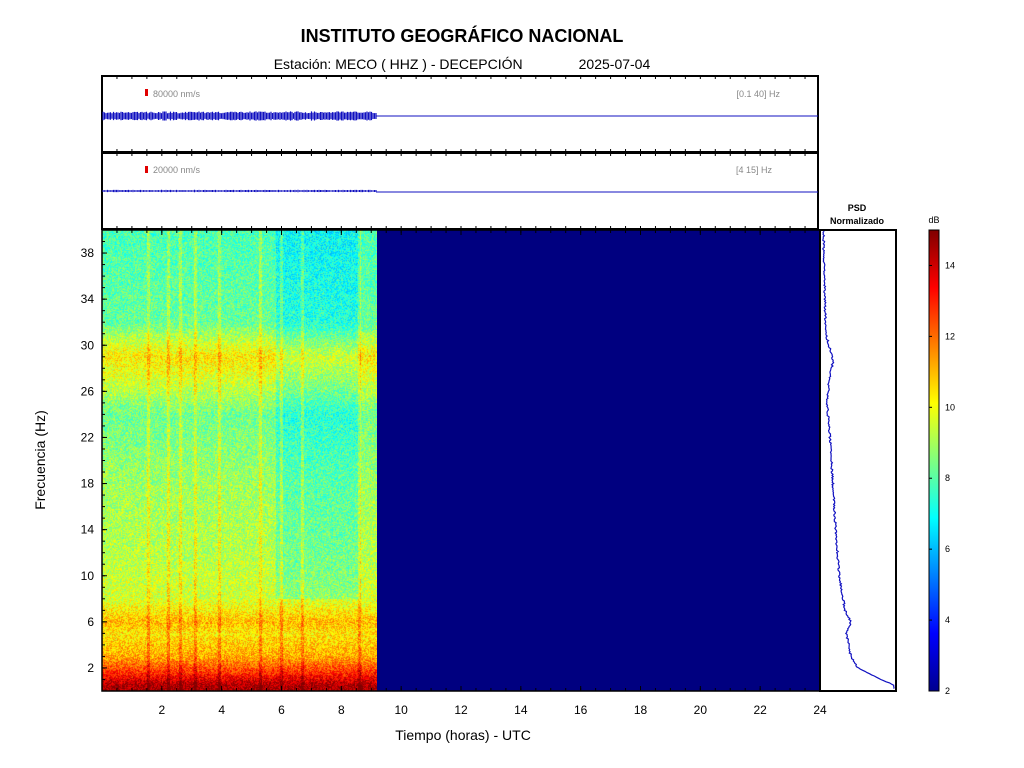  Describe the element at coordinates (701, 710) in the screenshot. I see `x-tick-label: 20` at that location.